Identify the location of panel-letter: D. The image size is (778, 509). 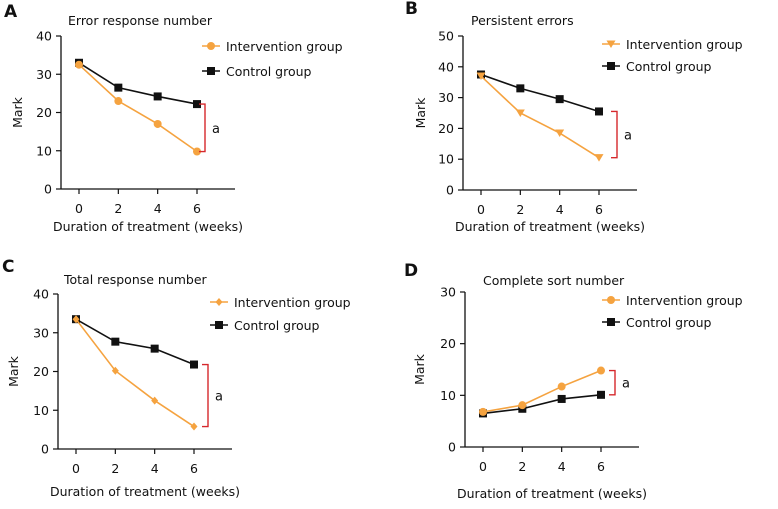
(411, 271).